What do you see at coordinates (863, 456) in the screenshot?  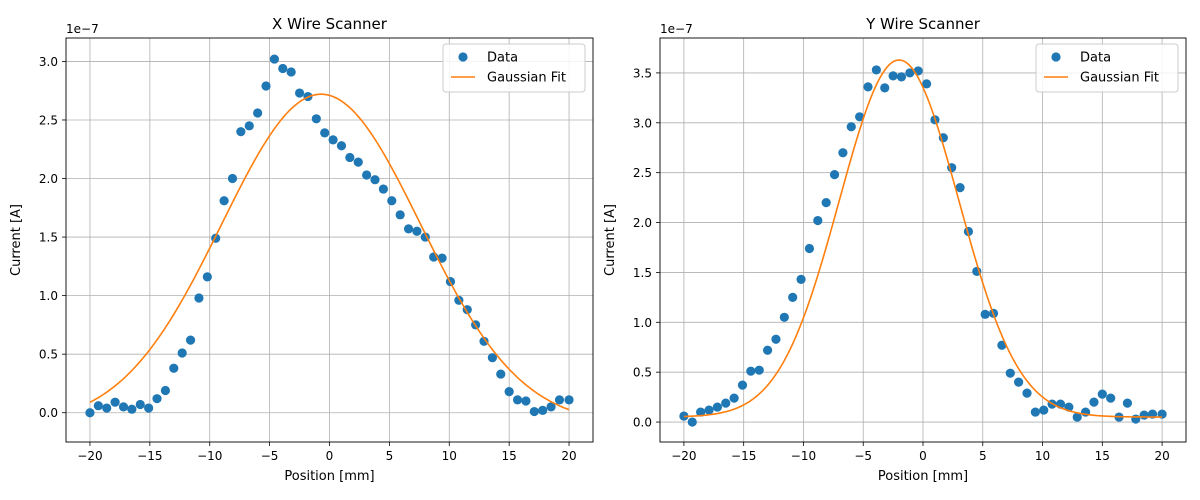 I see `x-tick-label: −5` at bounding box center [863, 456].